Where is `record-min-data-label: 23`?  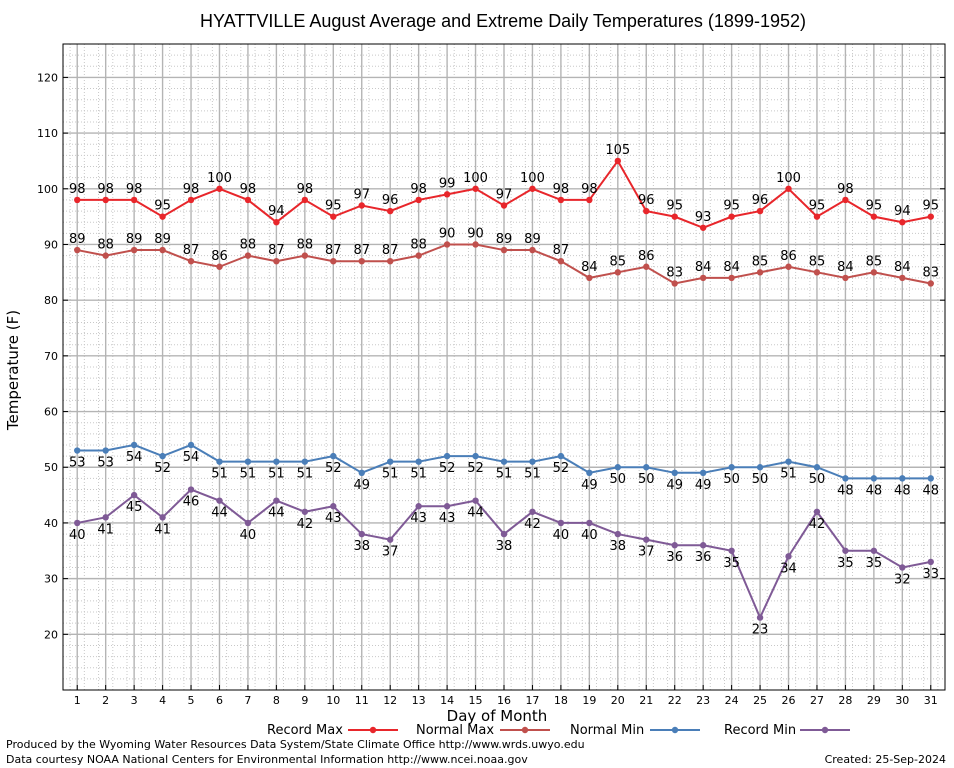 record-min-data-label: 23 is located at coordinates (760, 630).